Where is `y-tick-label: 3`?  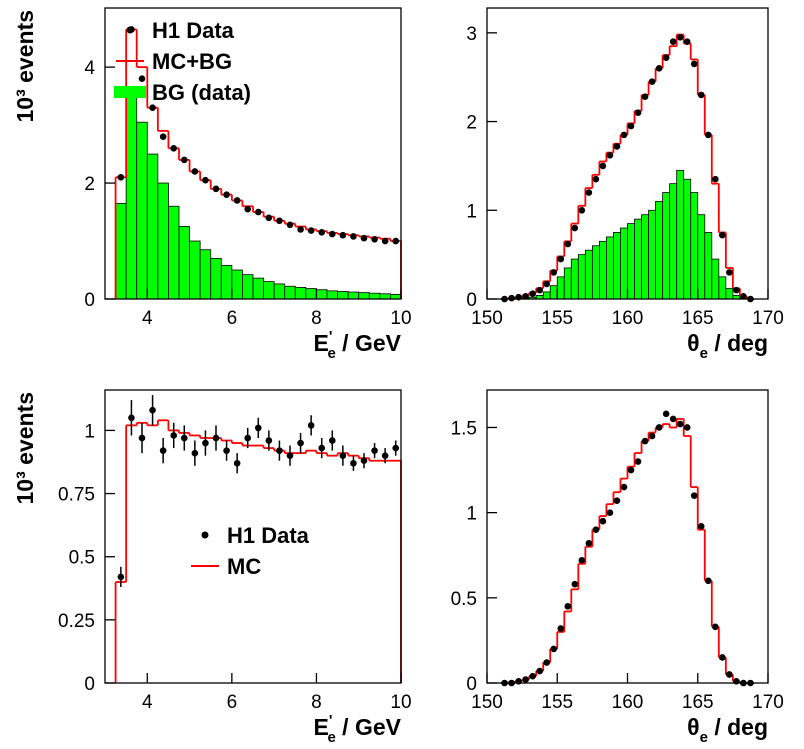
y-tick-label: 3 is located at coordinates (471, 34).